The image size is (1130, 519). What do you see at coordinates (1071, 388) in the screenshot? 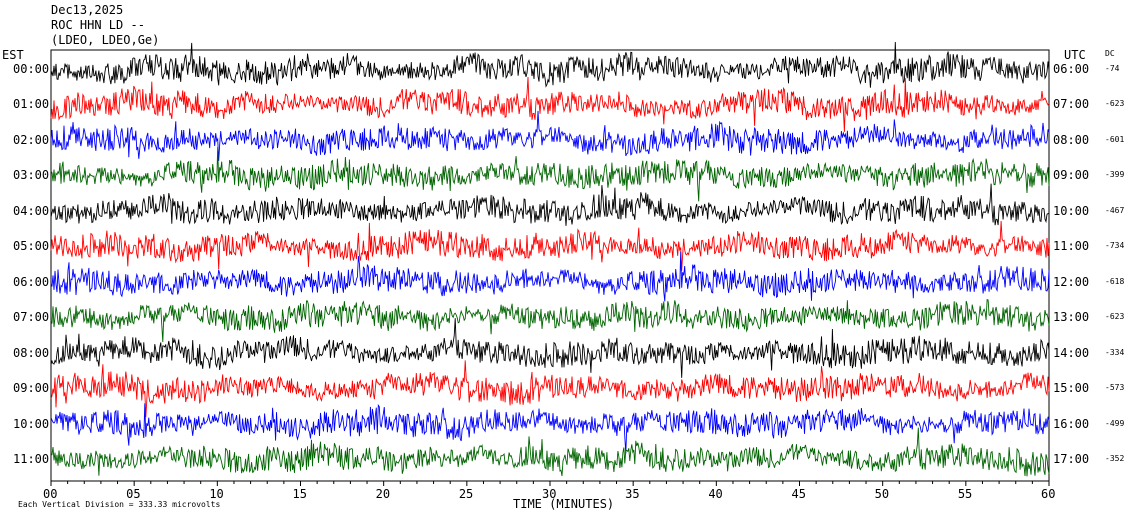
I see `utc-hour-label: 15:00` at bounding box center [1071, 388].